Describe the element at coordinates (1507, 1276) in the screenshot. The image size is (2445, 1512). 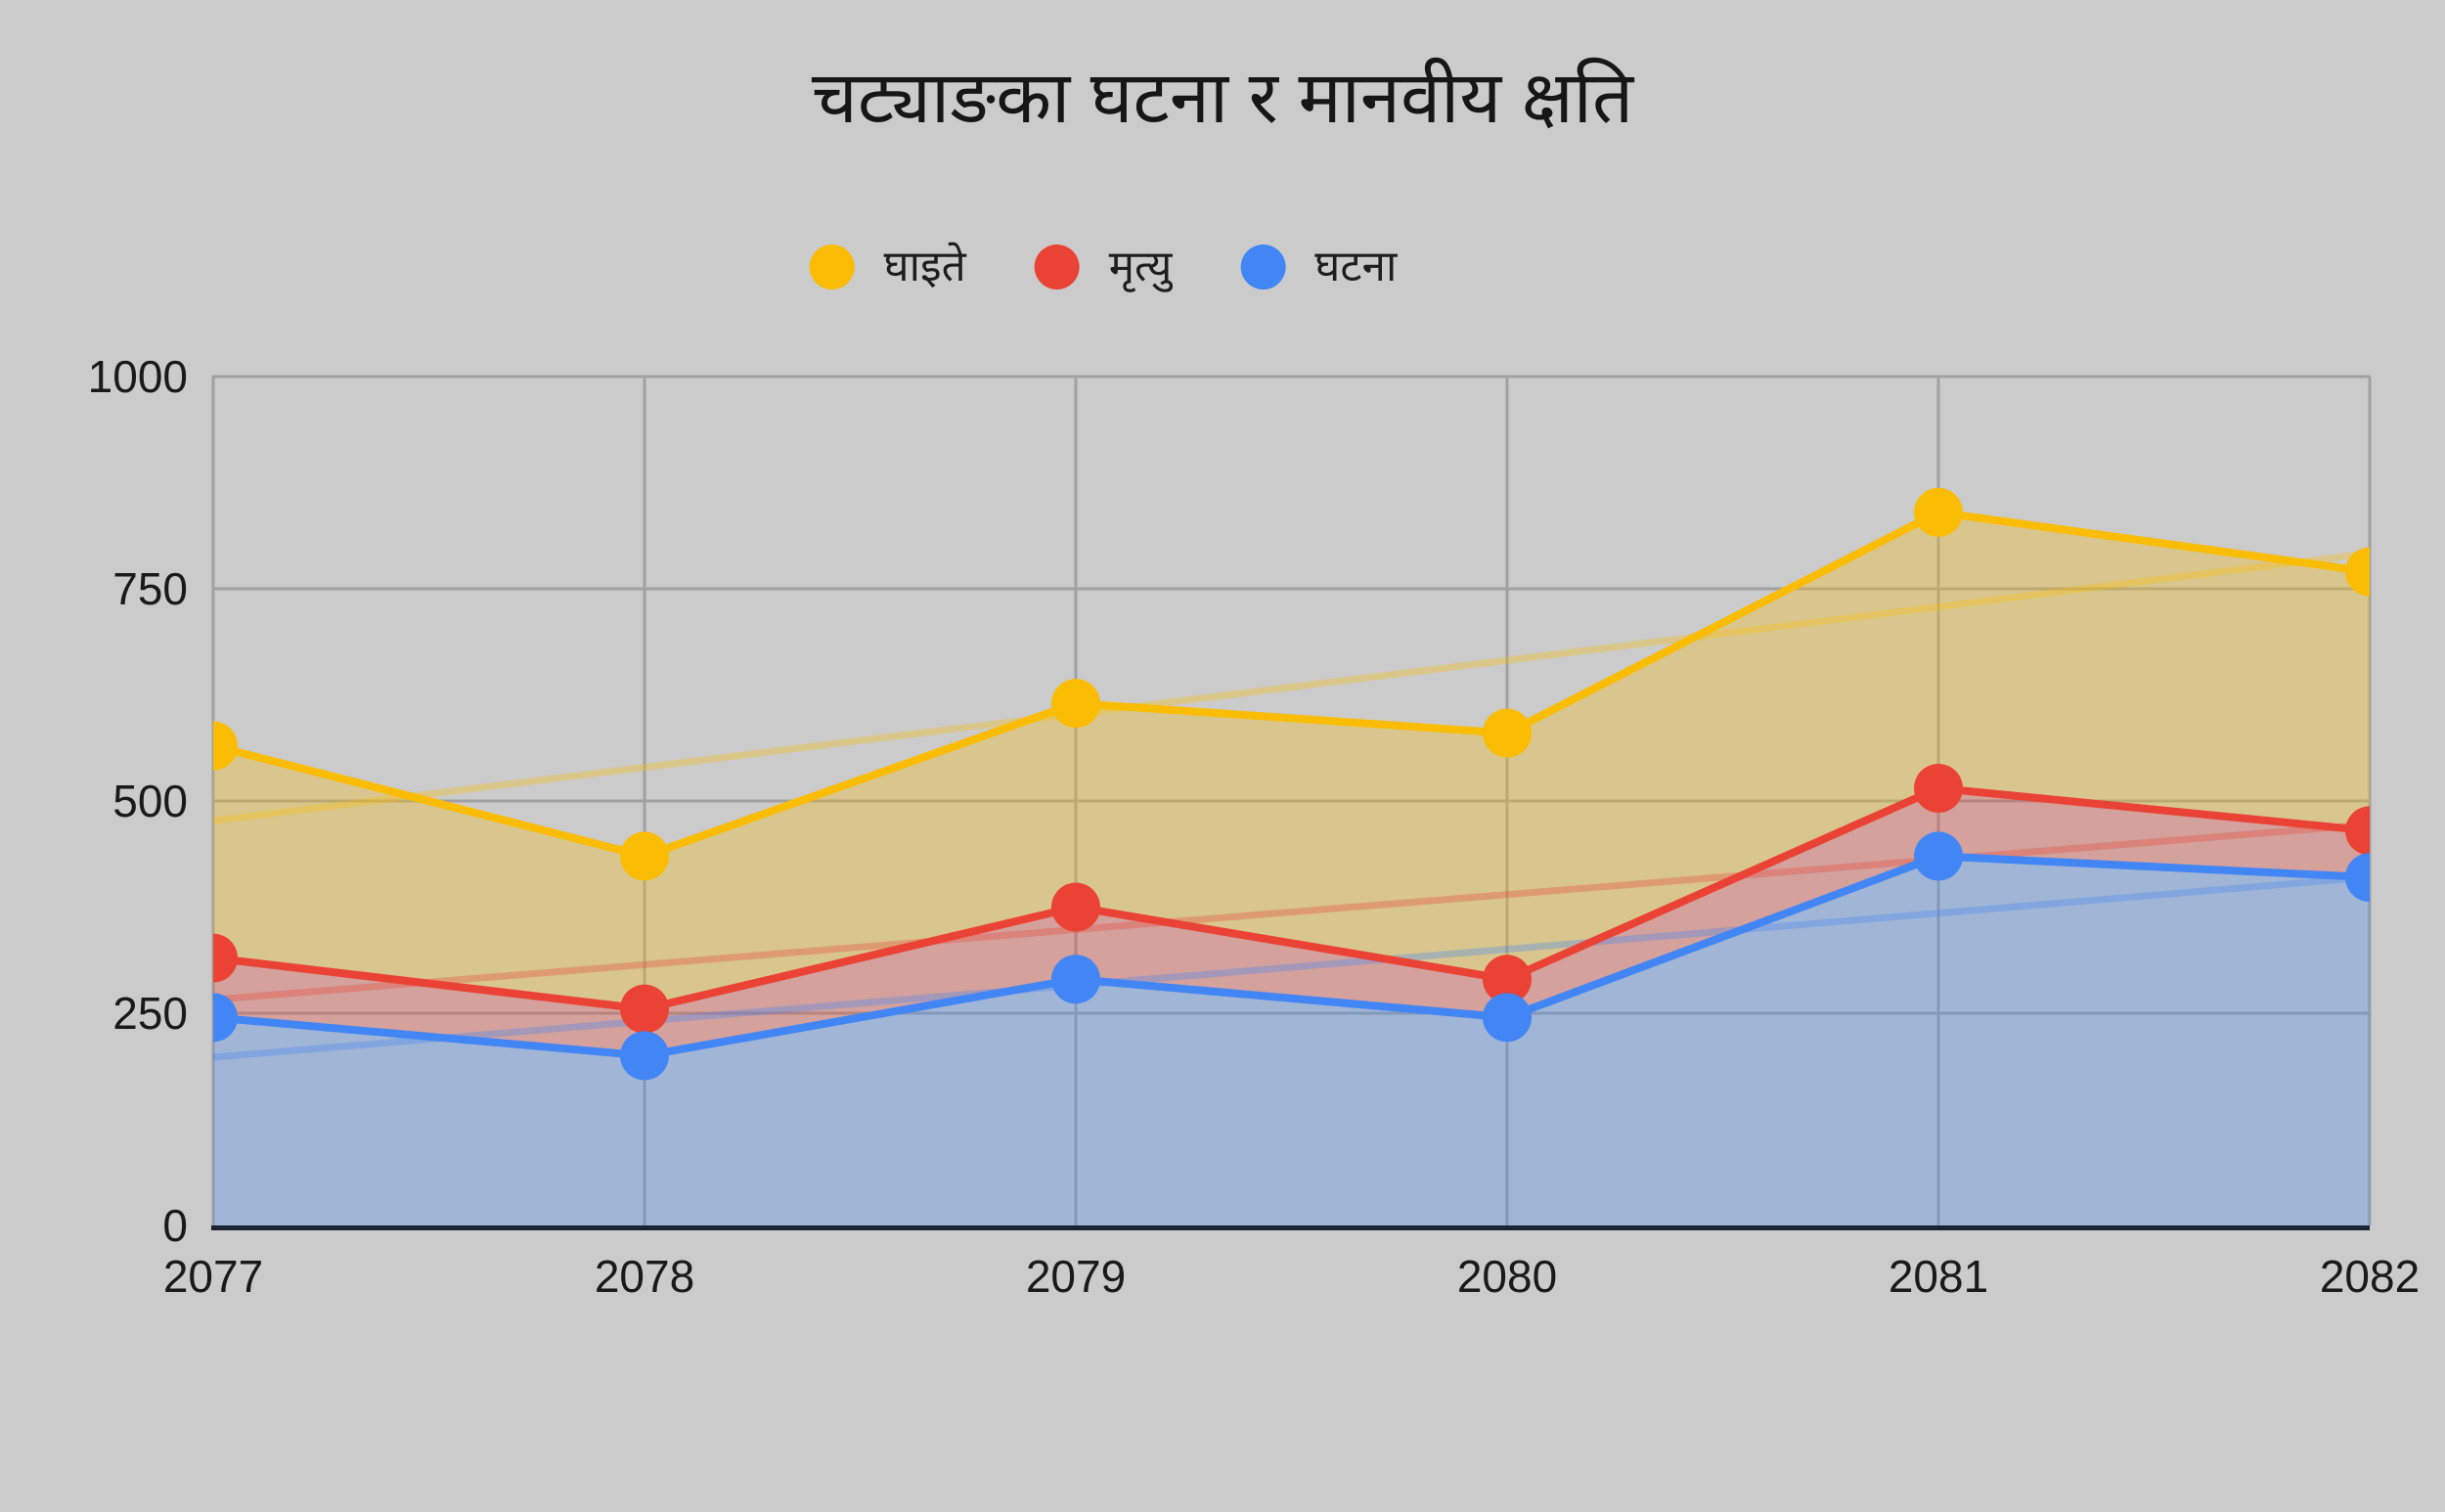
I see `x-tick-label-2080: 2080` at that location.